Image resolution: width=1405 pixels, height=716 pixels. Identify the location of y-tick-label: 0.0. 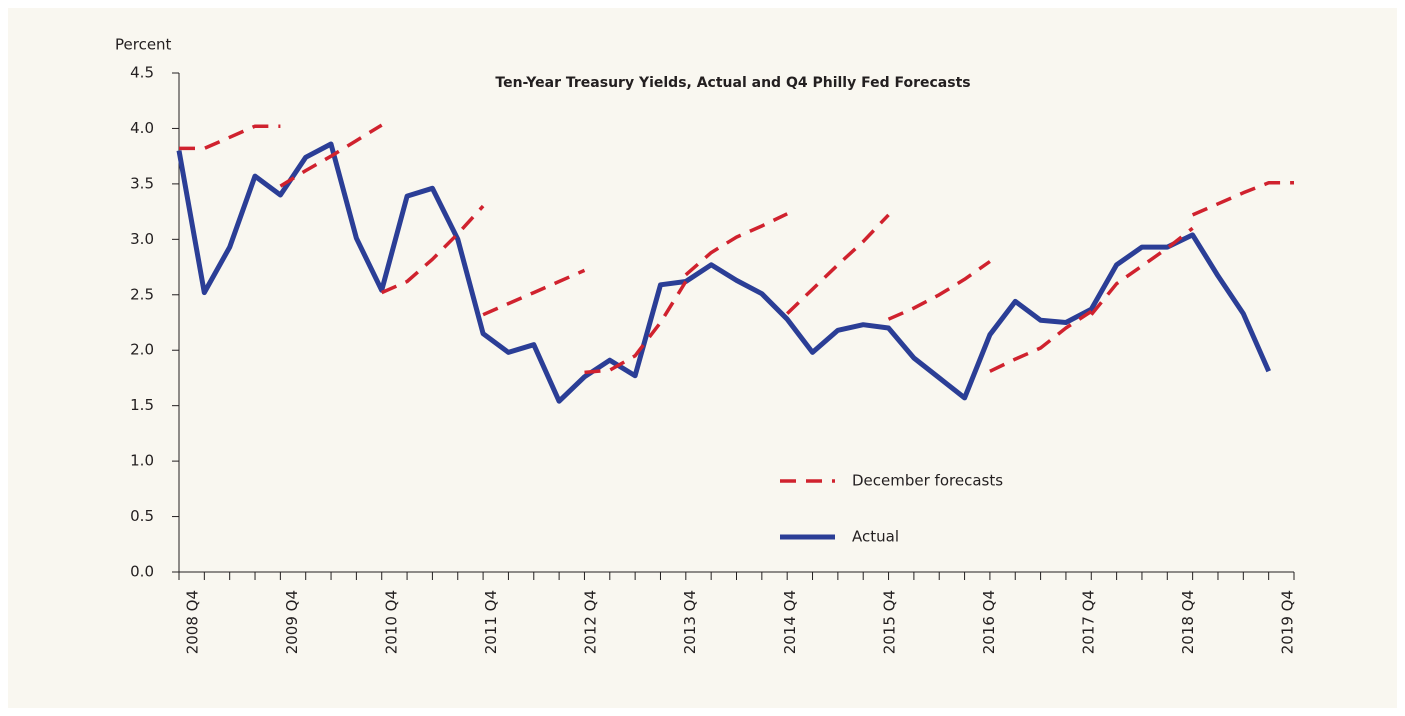
(142, 572).